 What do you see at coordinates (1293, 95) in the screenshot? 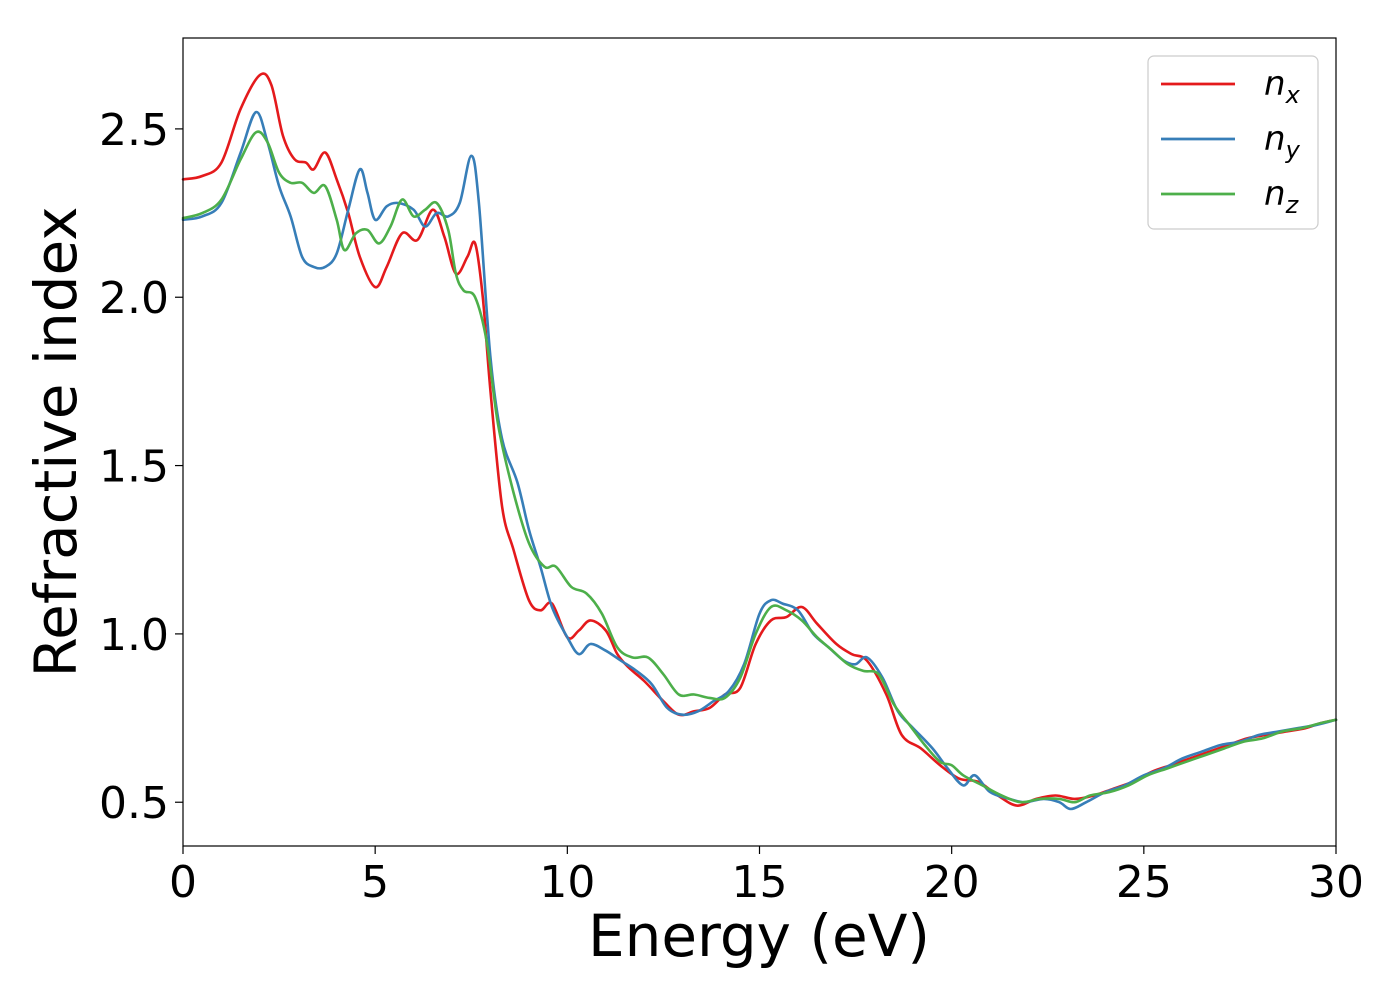
I see `legend-label-subscript: x` at bounding box center [1293, 95].